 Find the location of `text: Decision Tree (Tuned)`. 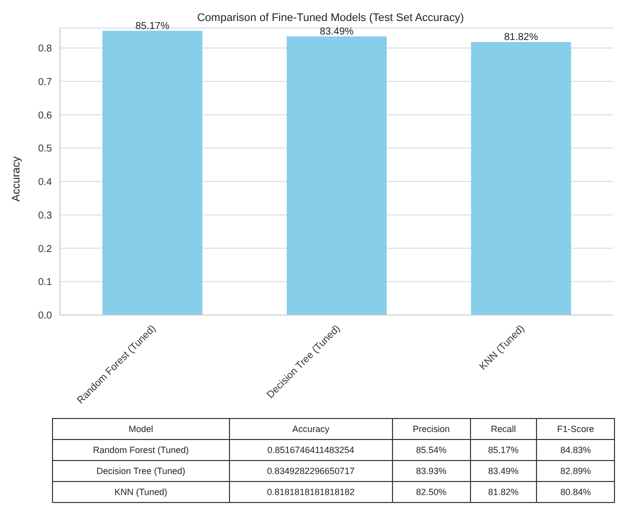

text: Decision Tree (Tuned) is located at coordinates (141, 471).